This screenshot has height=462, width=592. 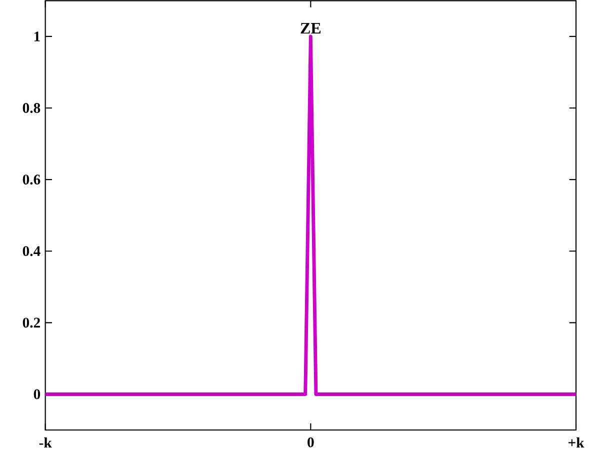 I want to click on y-tick-label: 0.4, so click(x=31, y=251).